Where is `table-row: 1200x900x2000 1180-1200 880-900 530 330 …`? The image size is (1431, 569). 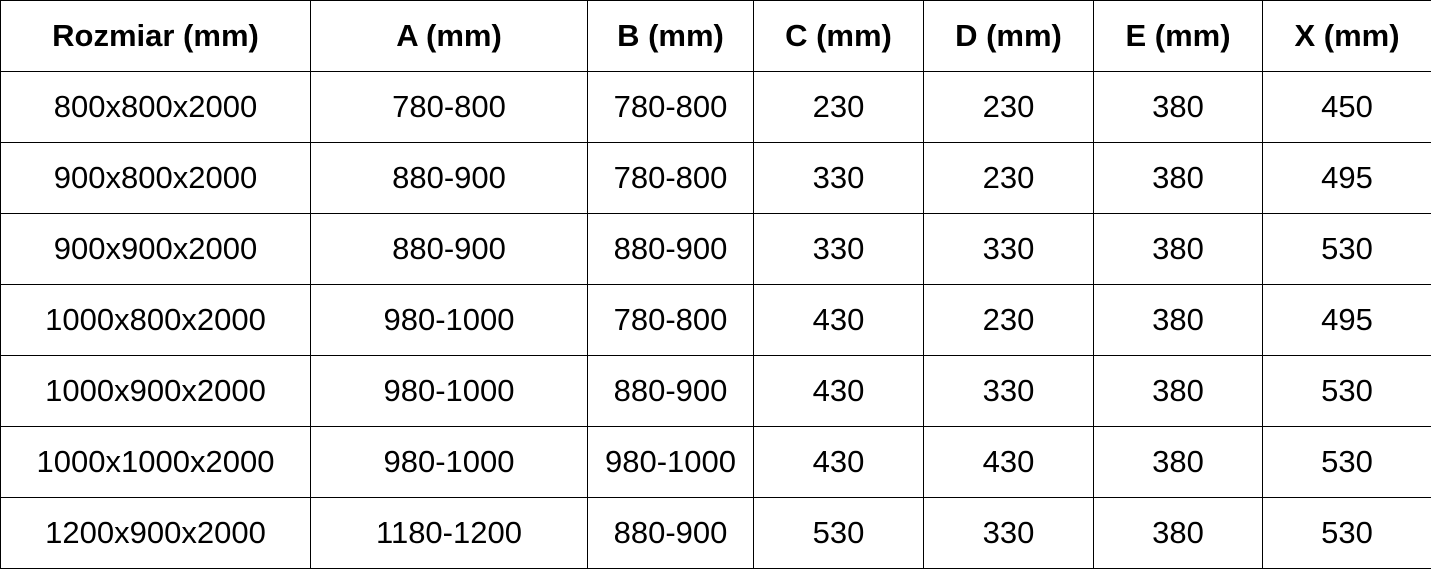 table-row: 1200x900x2000 1180-1200 880-900 530 330 … is located at coordinates (716, 533).